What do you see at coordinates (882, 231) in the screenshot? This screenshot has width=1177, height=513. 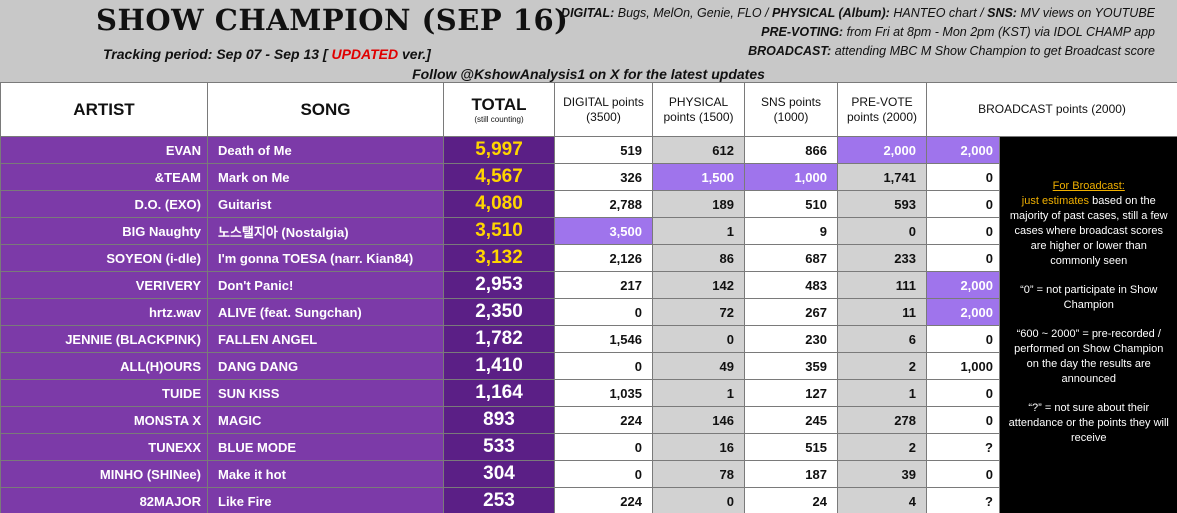 I see `prevote-cell: 0` at bounding box center [882, 231].